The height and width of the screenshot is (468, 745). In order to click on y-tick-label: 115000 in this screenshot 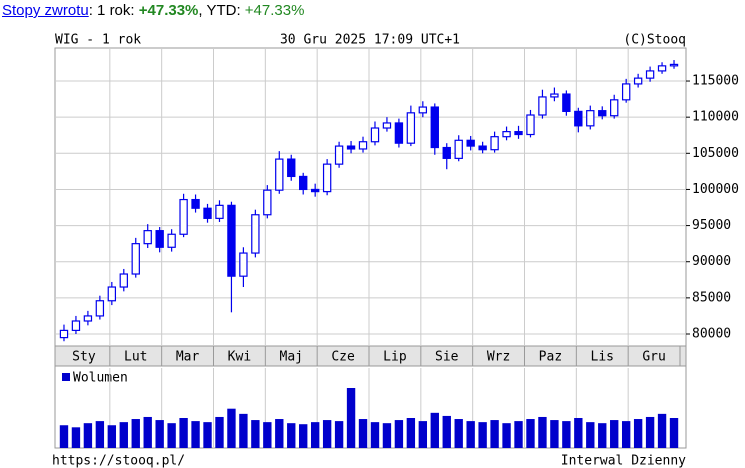, I will do `click(715, 81)`.